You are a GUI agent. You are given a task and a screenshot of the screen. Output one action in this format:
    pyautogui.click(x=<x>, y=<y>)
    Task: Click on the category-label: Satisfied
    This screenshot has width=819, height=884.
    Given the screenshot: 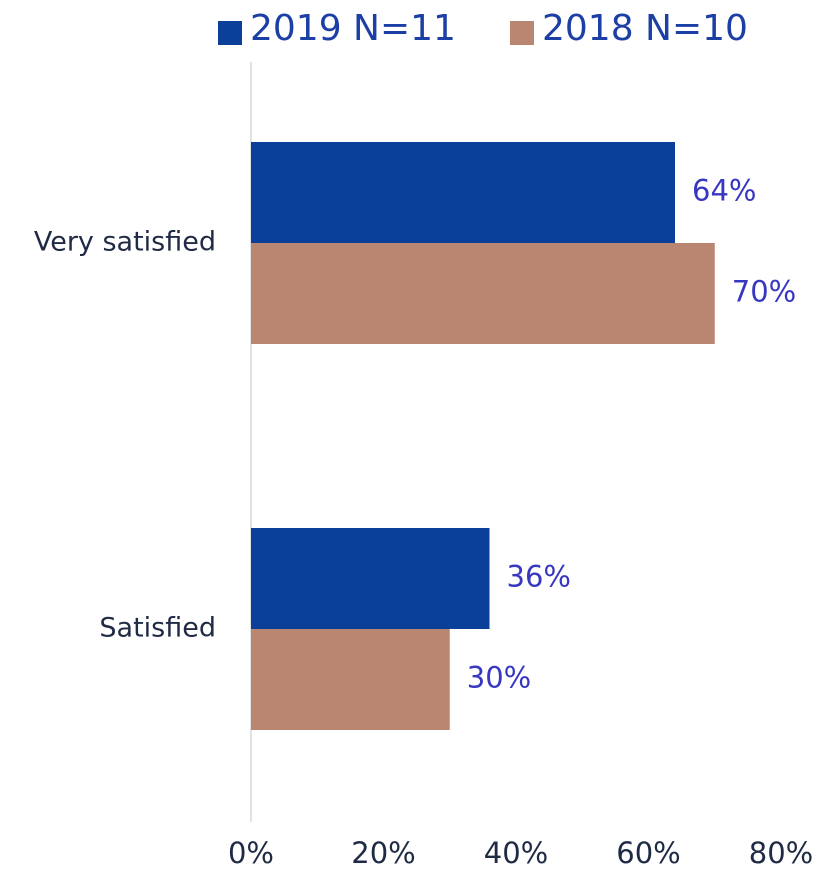 What is the action you would take?
    pyautogui.click(x=157, y=628)
    